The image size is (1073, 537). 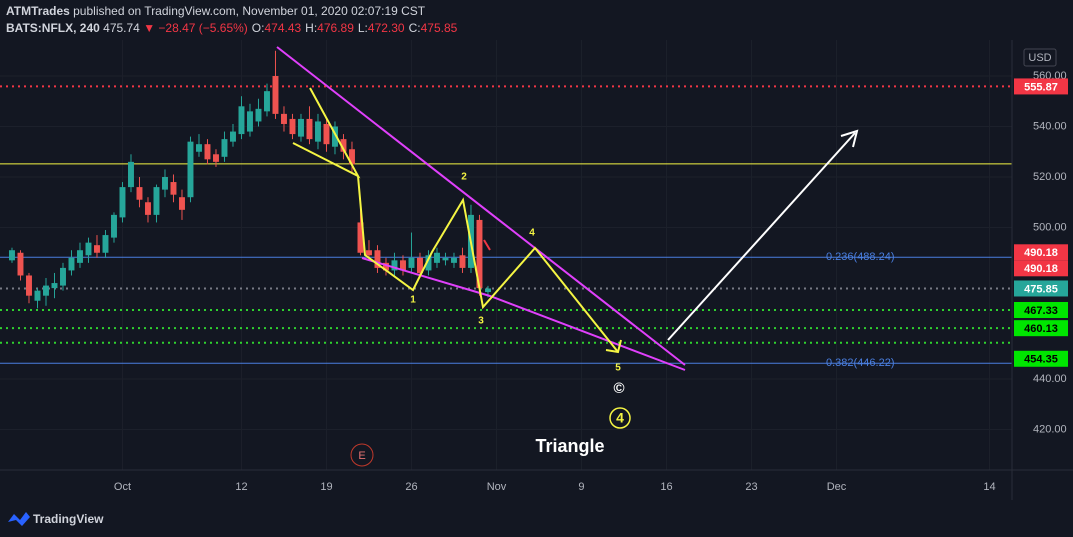 What do you see at coordinates (860, 363) in the screenshot?
I see `fib-label: 0.382(446.22)` at bounding box center [860, 363].